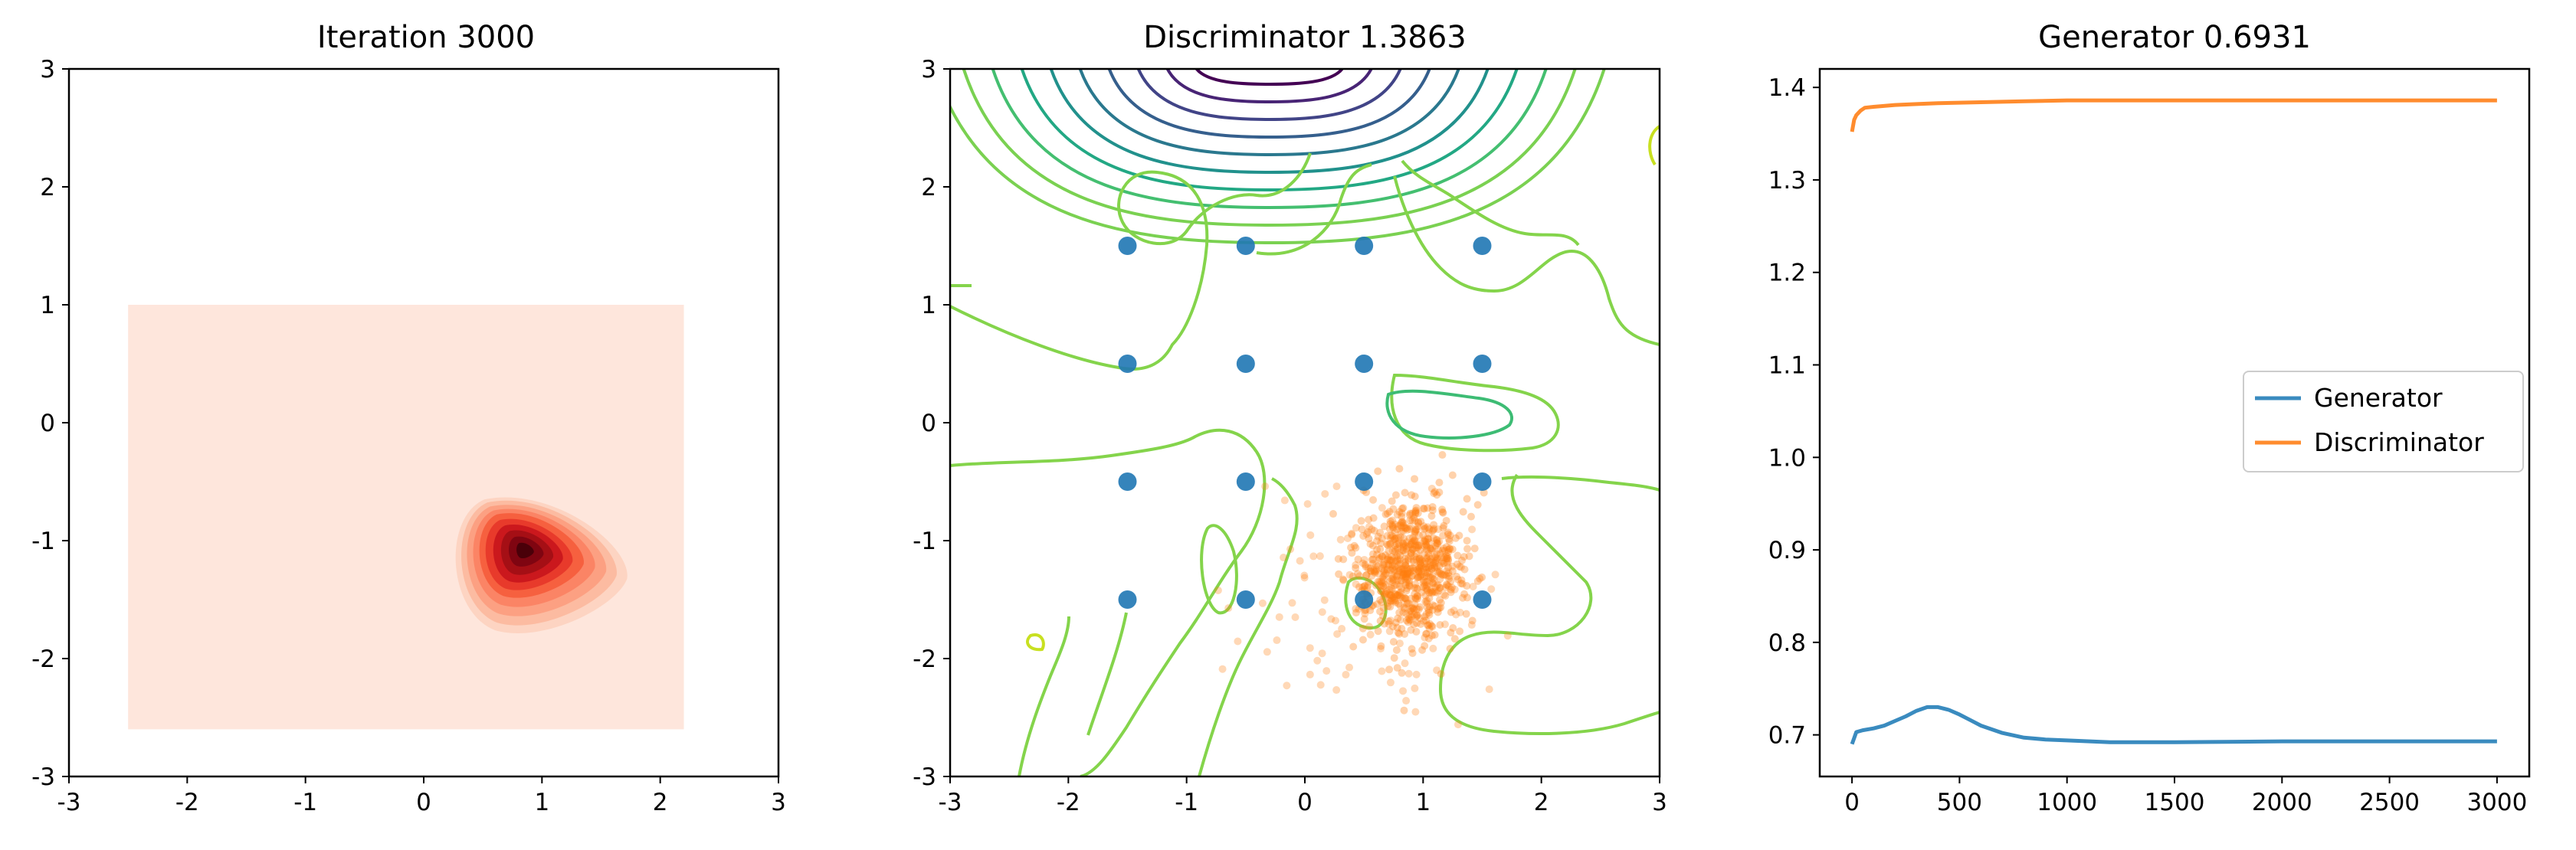 This screenshot has height=850, width=2576. I want to click on x-tick-label: -3, so click(69, 802).